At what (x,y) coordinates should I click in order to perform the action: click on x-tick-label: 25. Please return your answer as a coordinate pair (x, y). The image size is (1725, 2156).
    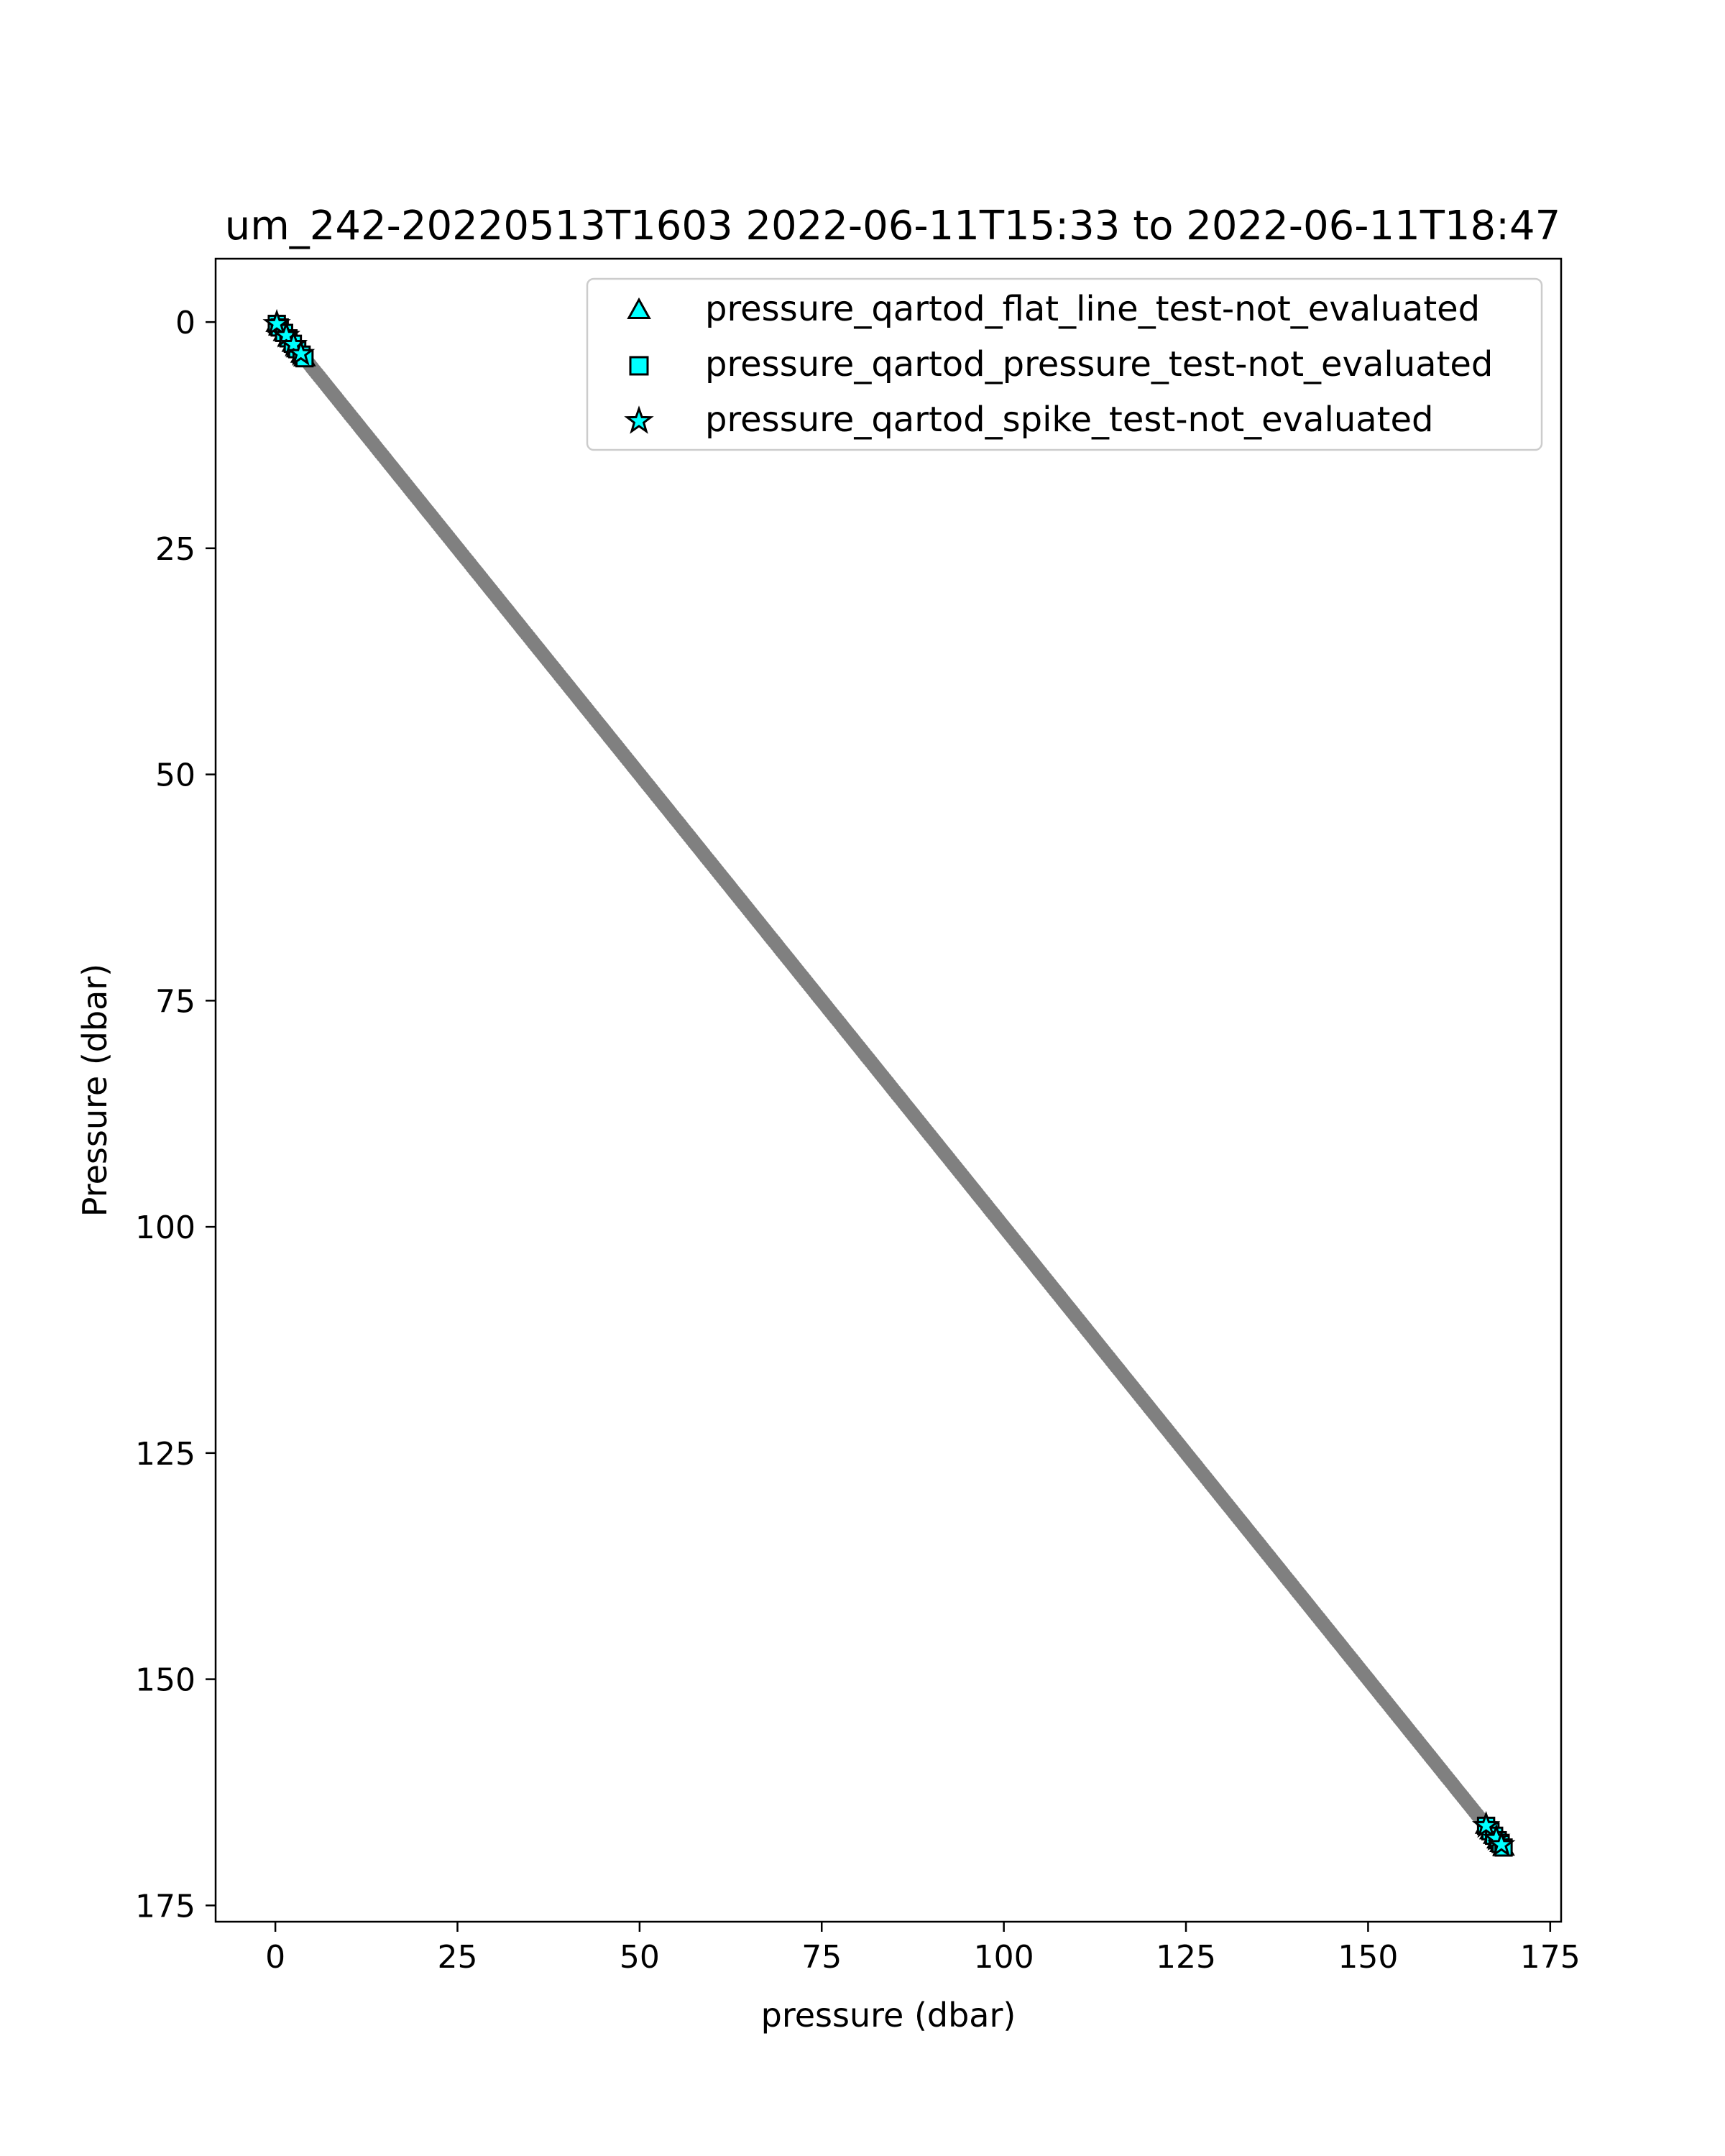
    Looking at the image, I should click on (457, 1958).